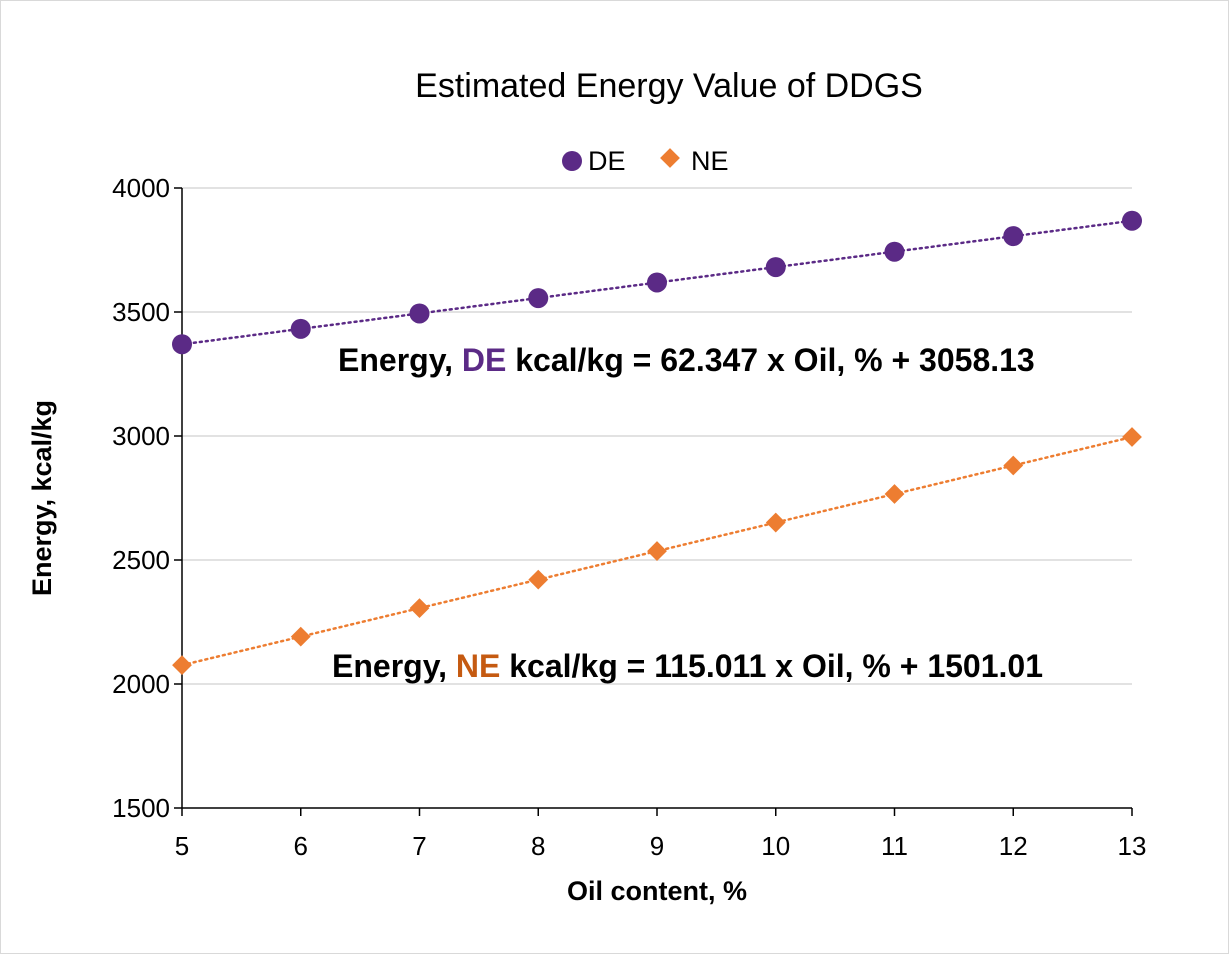 The width and height of the screenshot is (1229, 955). What do you see at coordinates (419, 846) in the screenshot?
I see `x-tick-label: 7` at bounding box center [419, 846].